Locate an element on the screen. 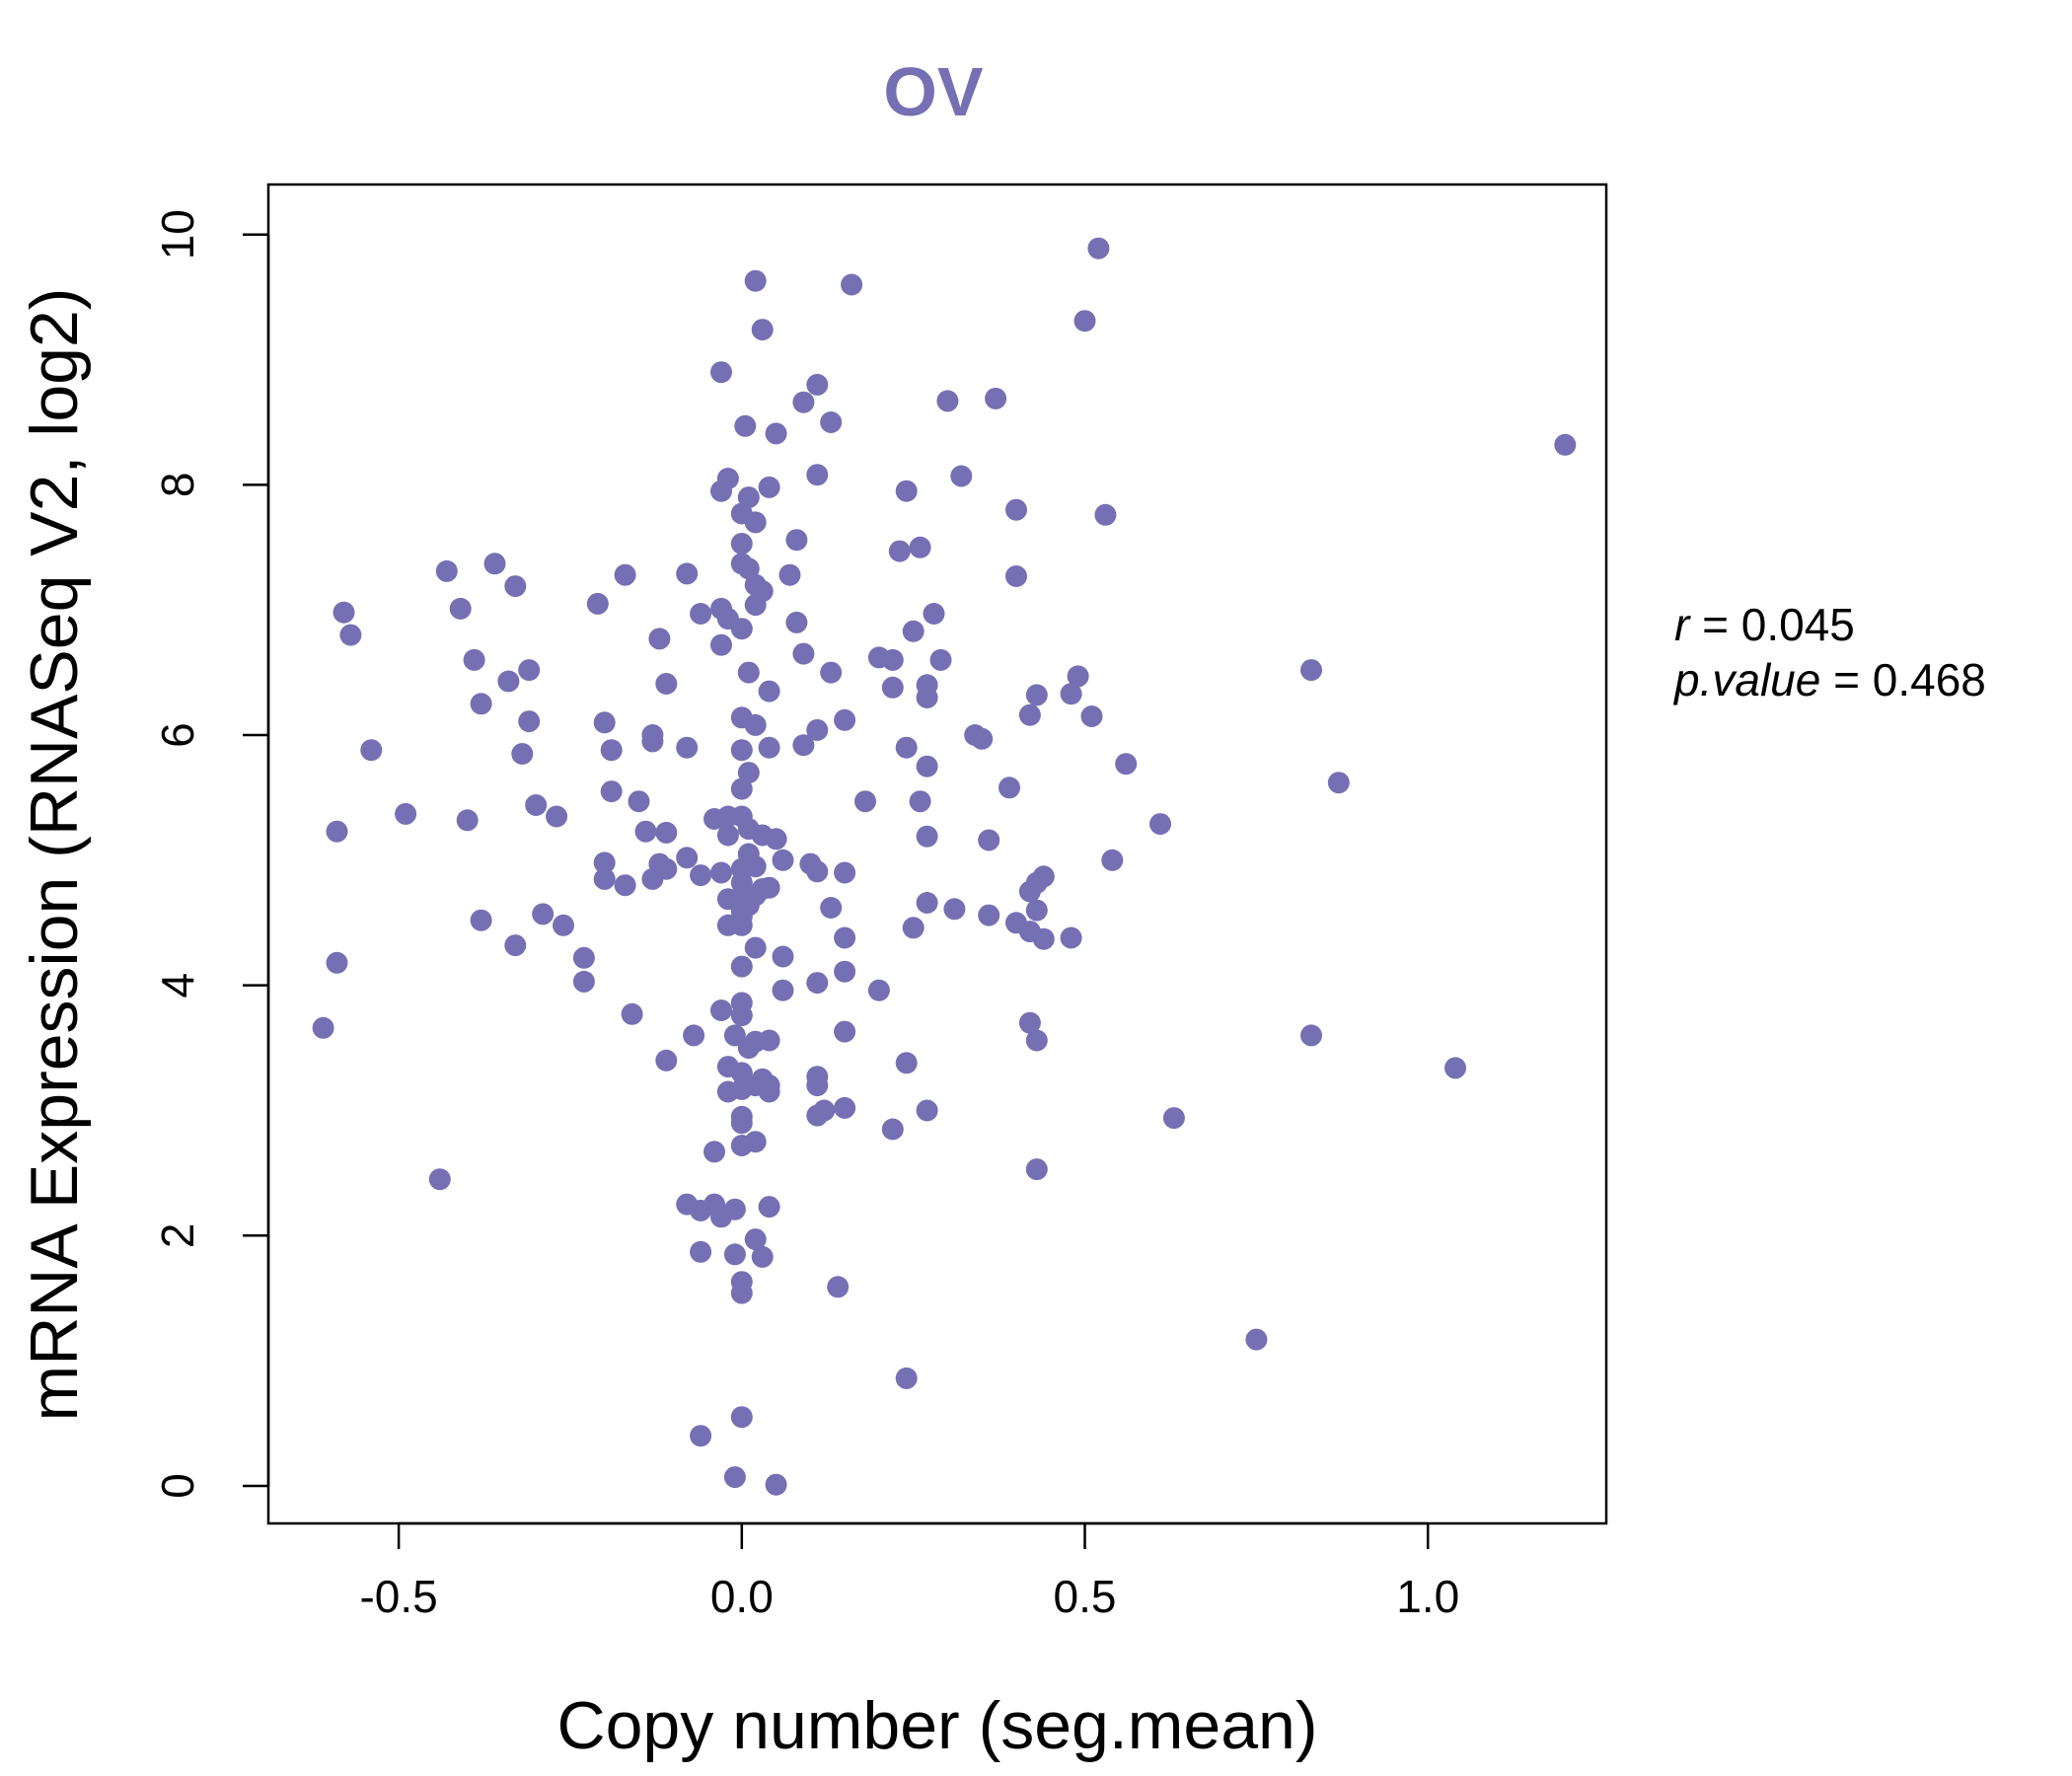  r-eq: = is located at coordinates (1716, 625).